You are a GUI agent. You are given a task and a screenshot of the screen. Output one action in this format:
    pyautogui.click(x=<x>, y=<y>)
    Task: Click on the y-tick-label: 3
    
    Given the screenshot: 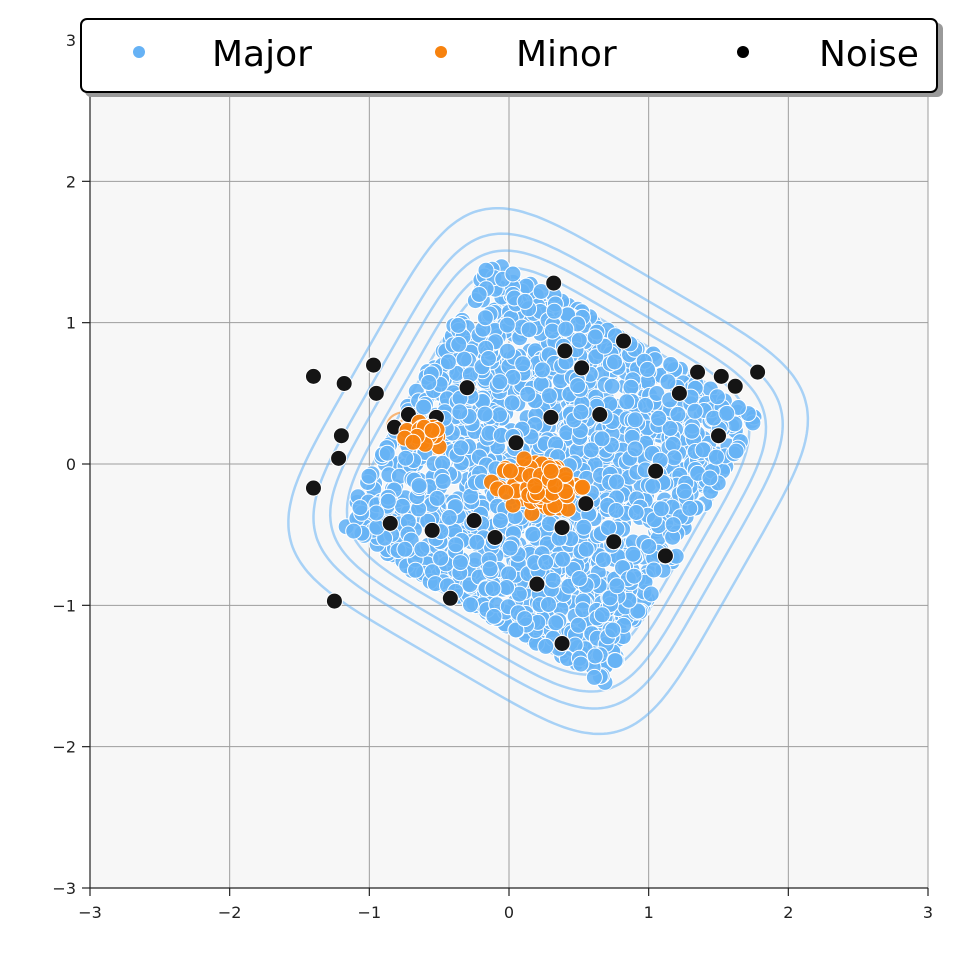 What is the action you would take?
    pyautogui.click(x=71, y=40)
    